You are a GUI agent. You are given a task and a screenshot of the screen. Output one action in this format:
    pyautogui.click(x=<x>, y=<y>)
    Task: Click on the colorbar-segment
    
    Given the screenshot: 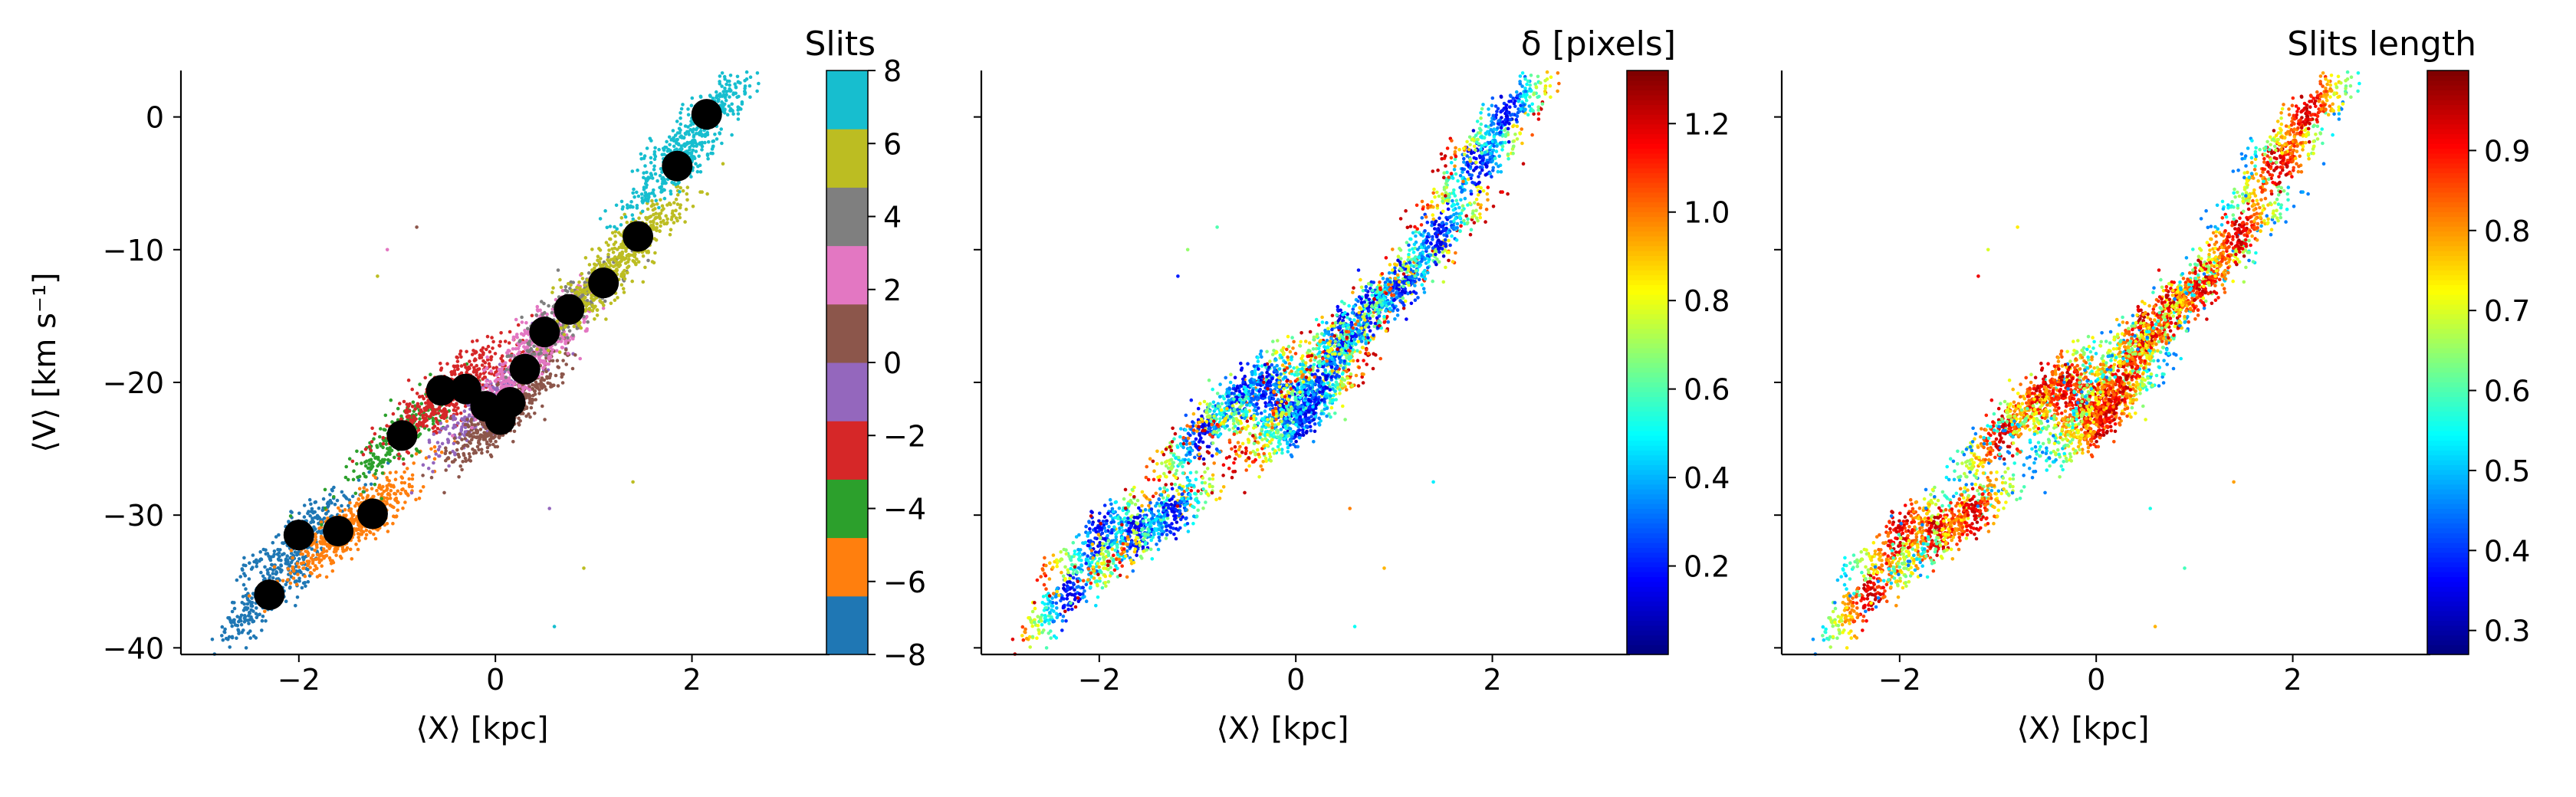 What is the action you would take?
    pyautogui.click(x=847, y=450)
    